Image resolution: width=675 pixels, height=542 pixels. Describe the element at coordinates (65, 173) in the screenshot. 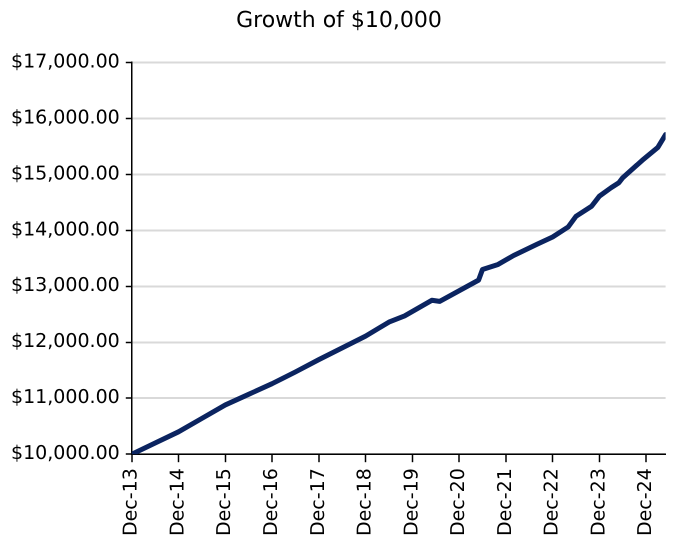

I see `y-tick-label: $15,000.00` at that location.